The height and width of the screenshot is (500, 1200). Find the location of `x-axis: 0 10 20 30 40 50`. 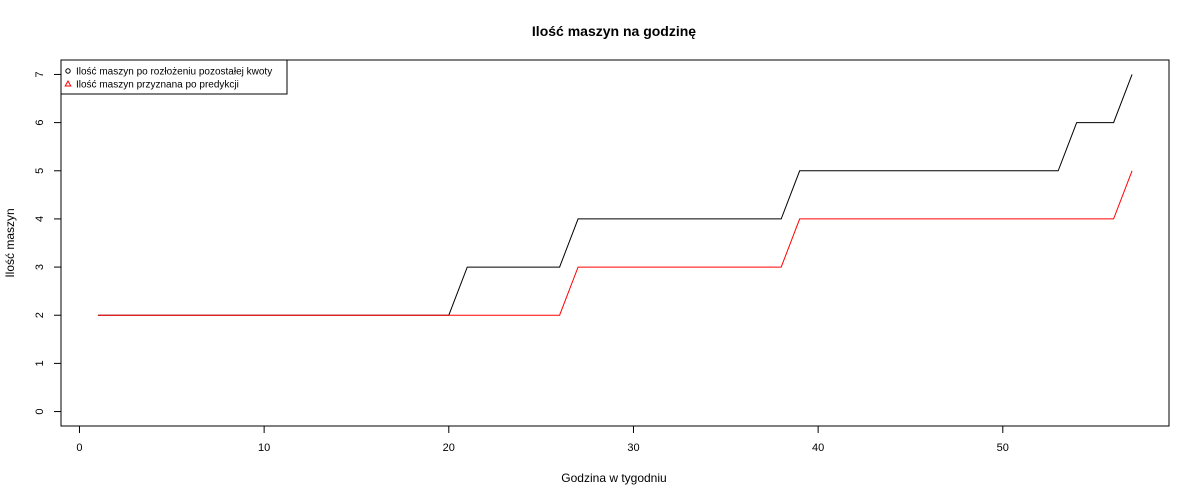

x-axis: 0 10 20 30 40 50 is located at coordinates (542, 439).